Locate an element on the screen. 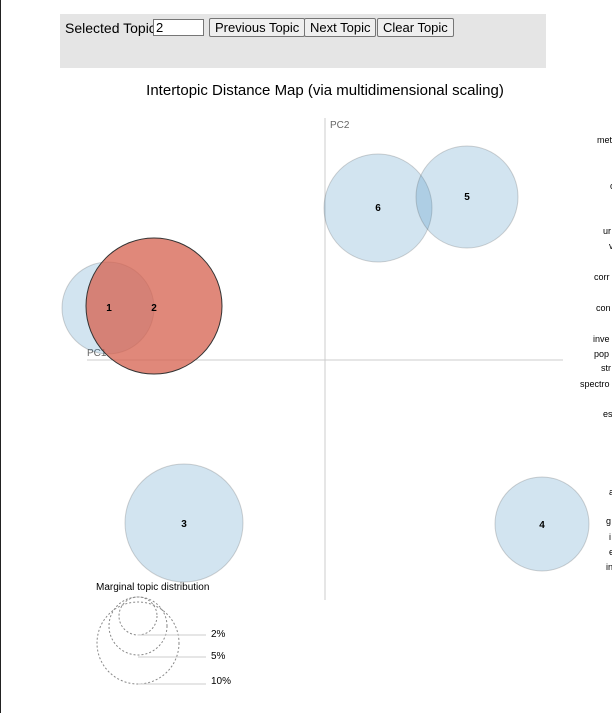 This screenshot has width=612, height=713. term-label: ur is located at coordinates (607, 231).